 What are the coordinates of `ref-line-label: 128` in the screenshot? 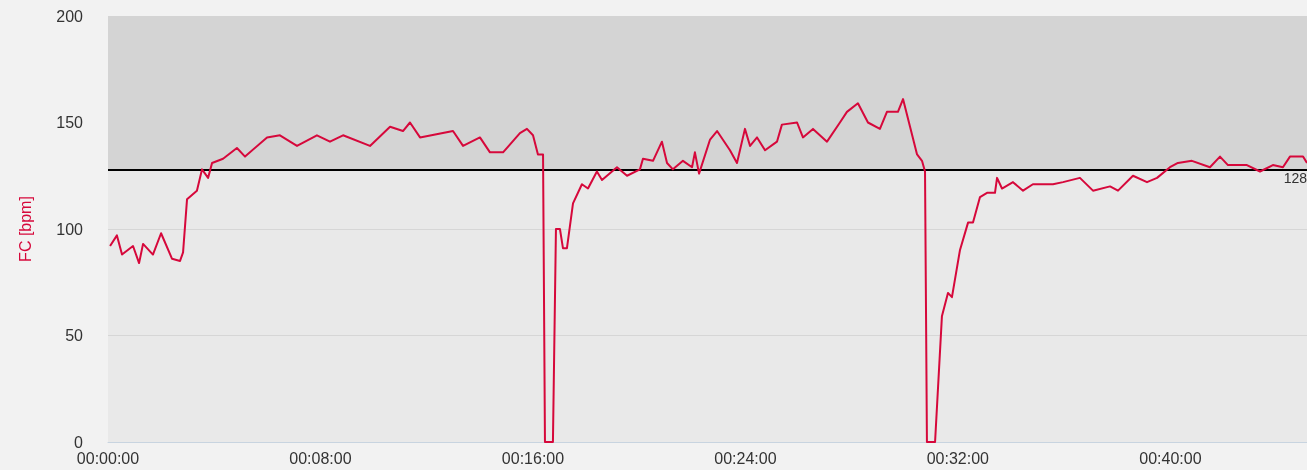 It's located at (1295, 178).